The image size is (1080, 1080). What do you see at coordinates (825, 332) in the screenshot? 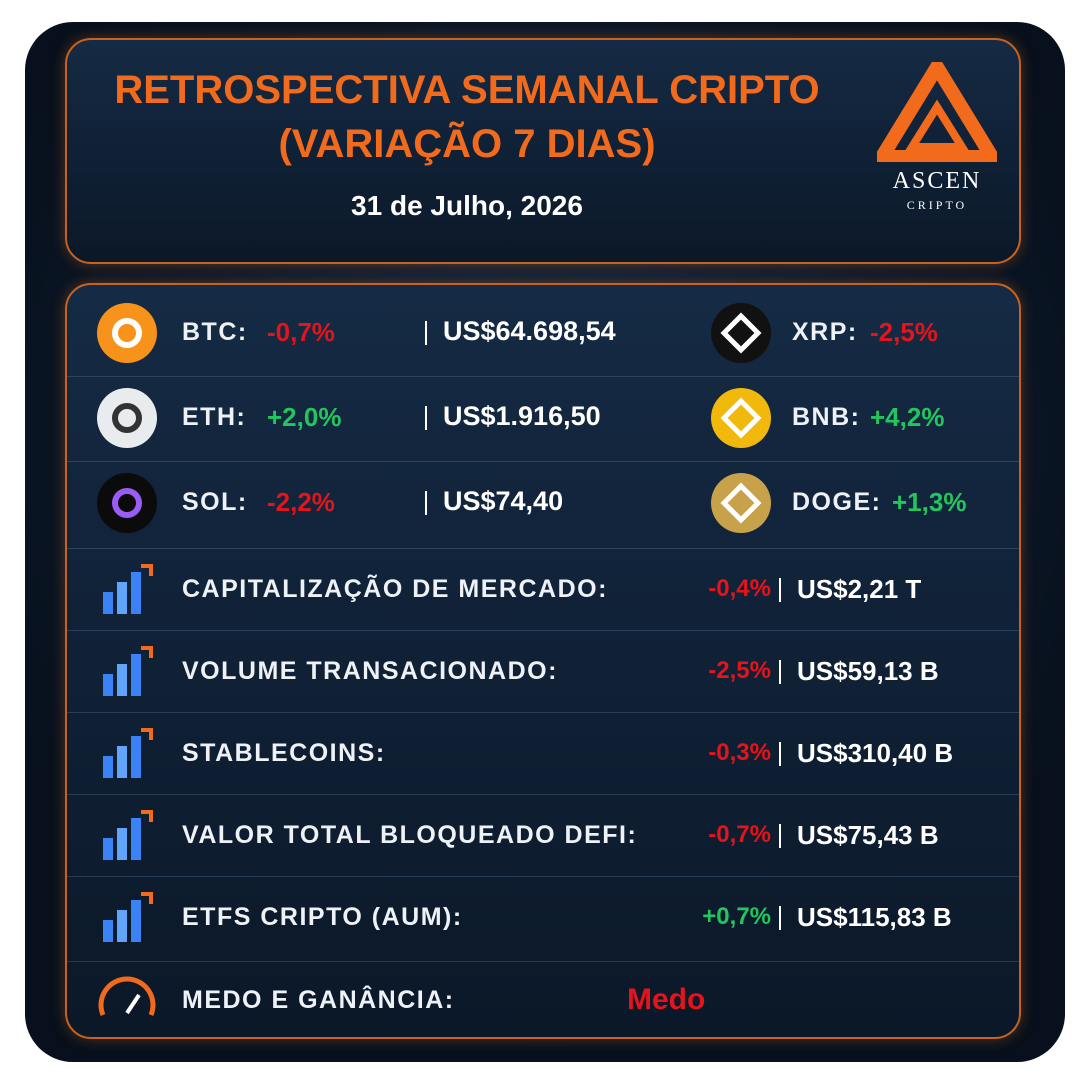
I see `pair-label: XRP:` at bounding box center [825, 332].